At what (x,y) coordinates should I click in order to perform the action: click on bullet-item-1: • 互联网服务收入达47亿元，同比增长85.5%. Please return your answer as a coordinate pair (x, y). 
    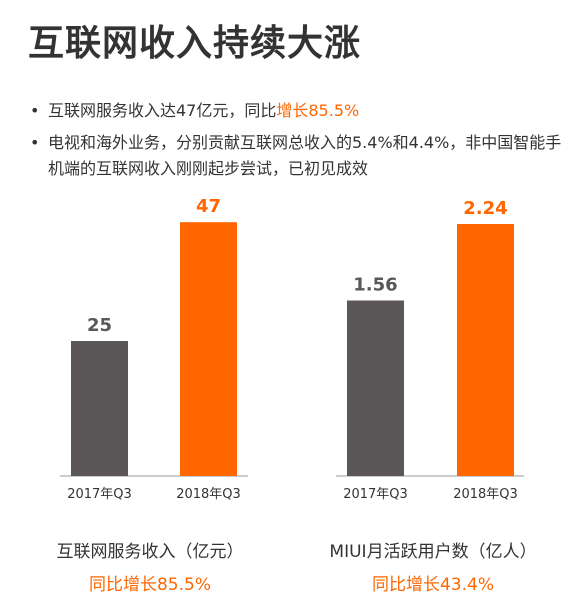
    Looking at the image, I should click on (300, 111).